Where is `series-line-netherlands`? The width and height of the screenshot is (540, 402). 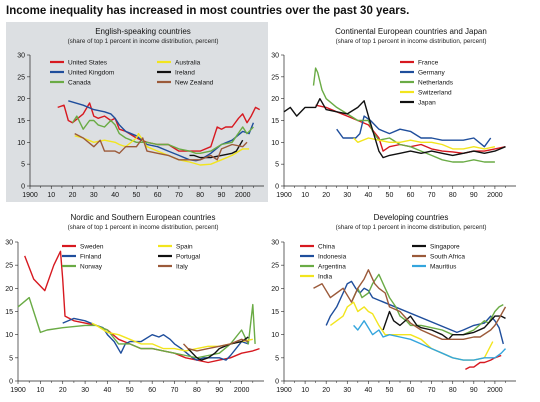 series-line-netherlands is located at coordinates (403, 115).